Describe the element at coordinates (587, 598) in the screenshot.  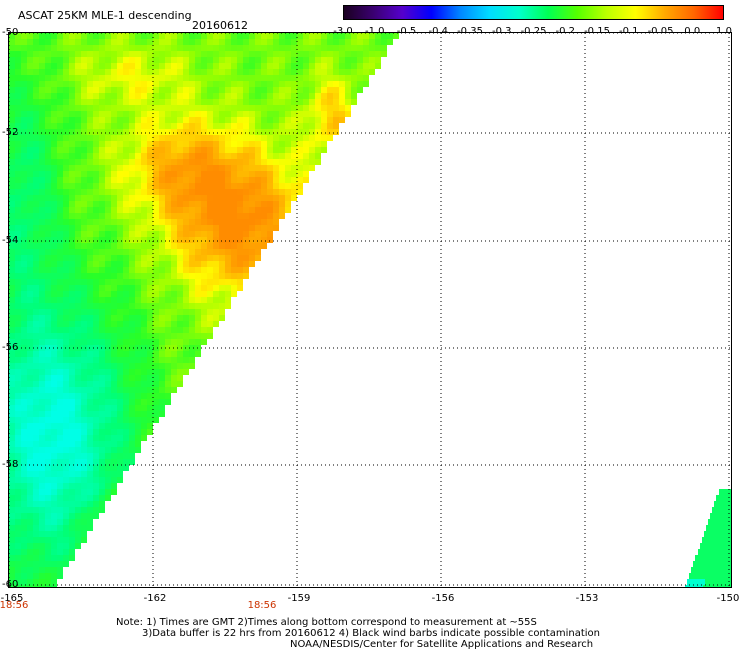
I see `lon-label-153: -153` at that location.